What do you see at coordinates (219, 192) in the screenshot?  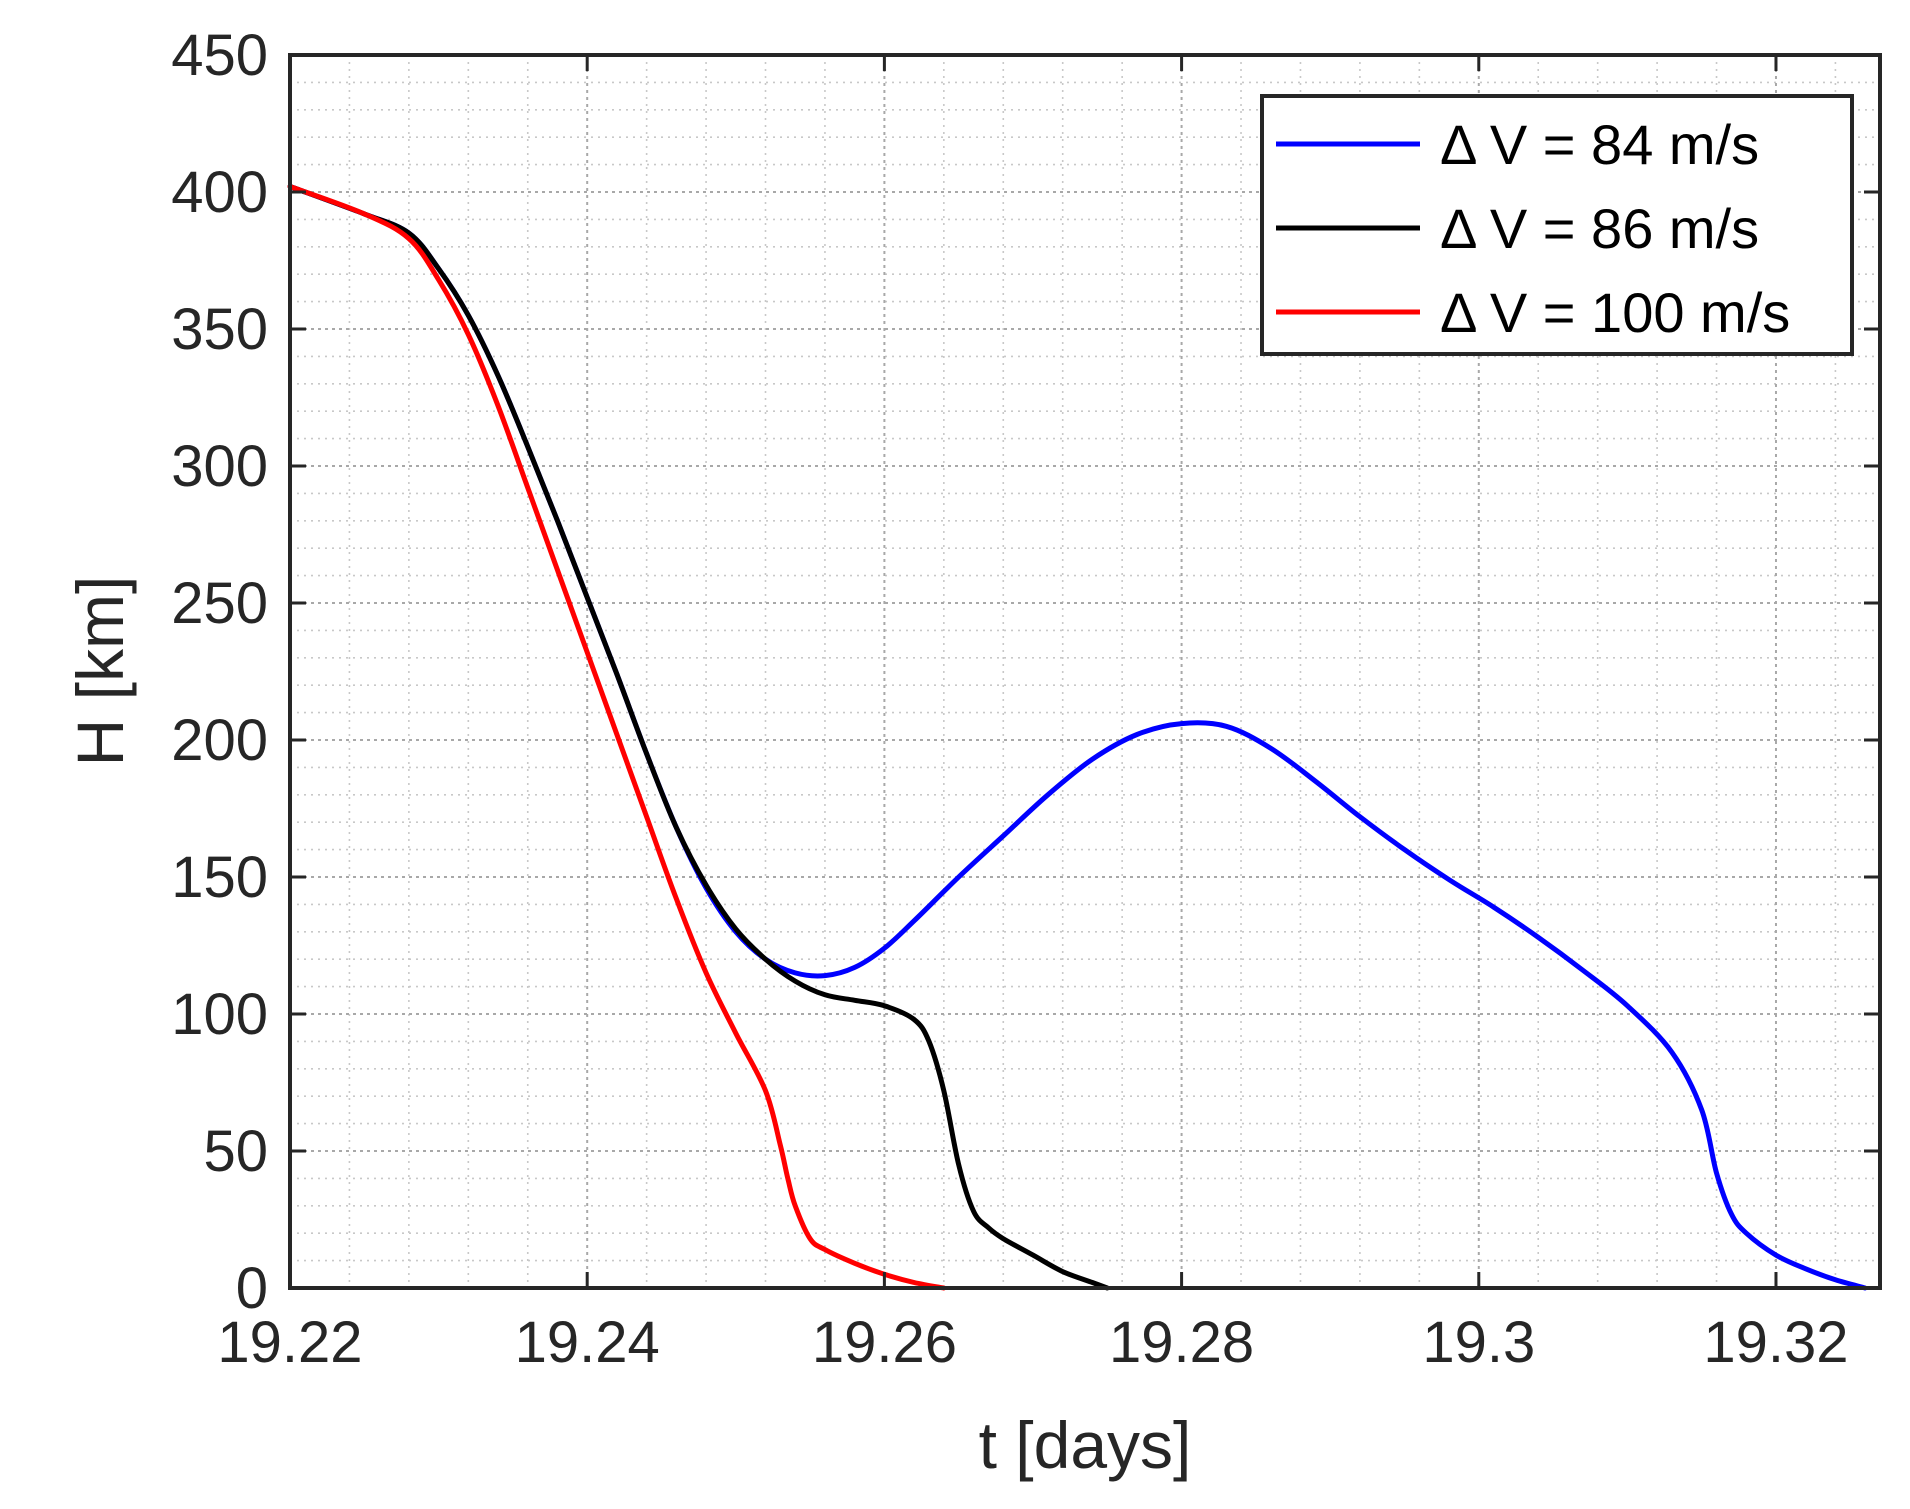 I see `y-tick-label: 400` at bounding box center [219, 192].